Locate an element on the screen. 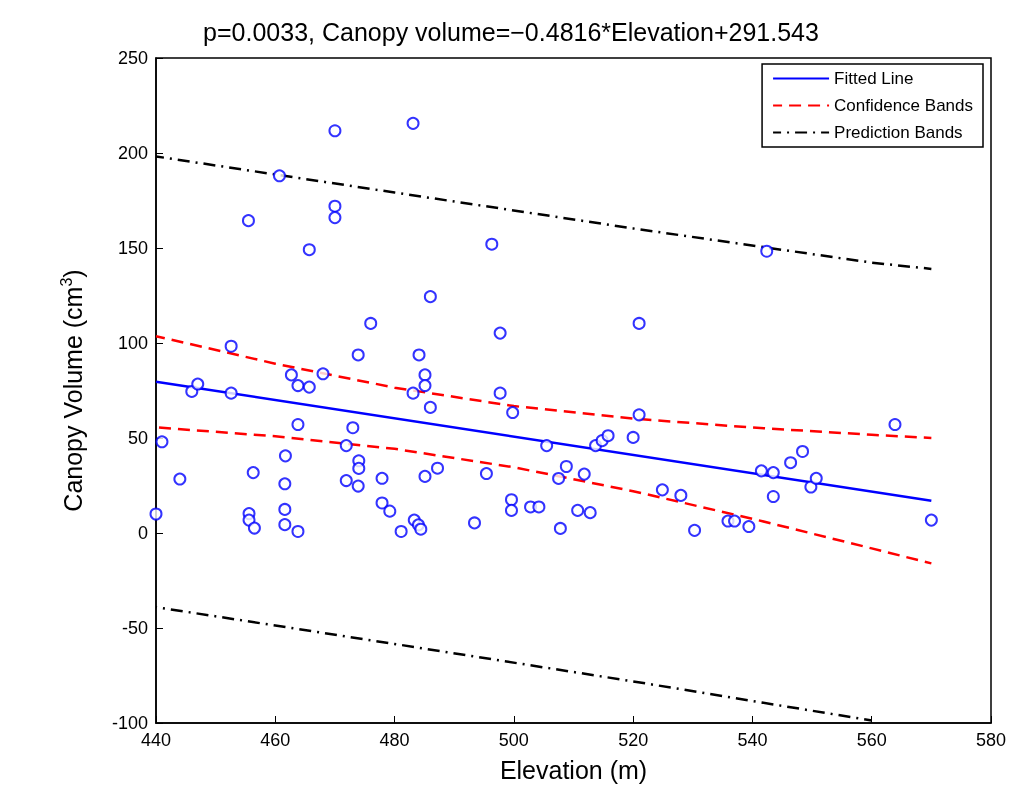 The height and width of the screenshot is (810, 1022). chart-title: p=0.0033, Canopy volume=−0.4816*Elevation+291.543 is located at coordinates (511, 31).